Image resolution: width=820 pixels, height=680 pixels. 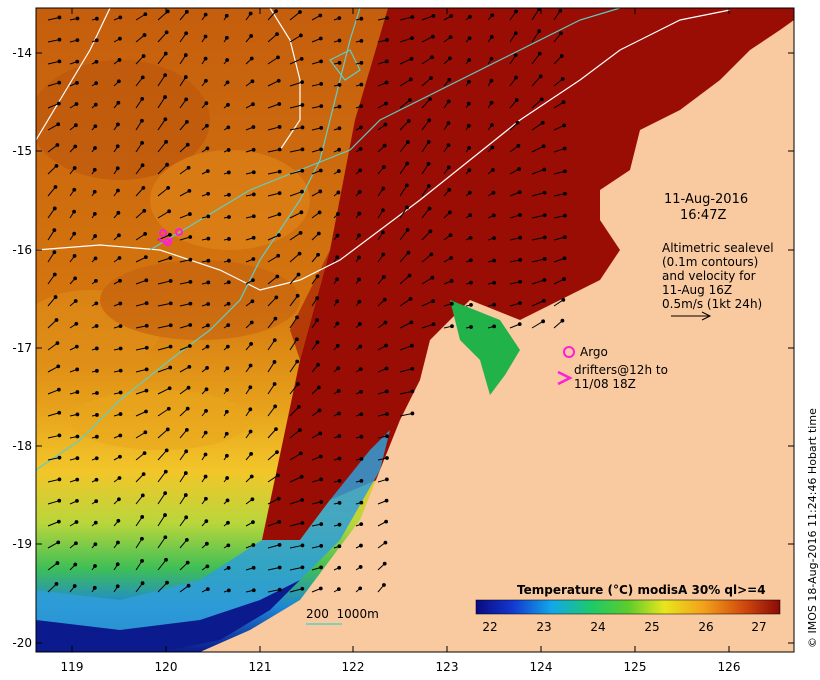 What do you see at coordinates (485, 347) in the screenshot?
I see `gulf-inlet` at bounding box center [485, 347].